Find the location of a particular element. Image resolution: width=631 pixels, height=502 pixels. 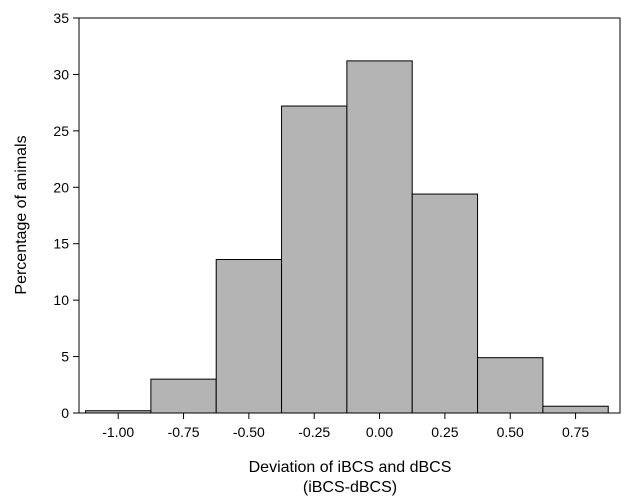

y-tick-label: 5 is located at coordinates (65, 357).